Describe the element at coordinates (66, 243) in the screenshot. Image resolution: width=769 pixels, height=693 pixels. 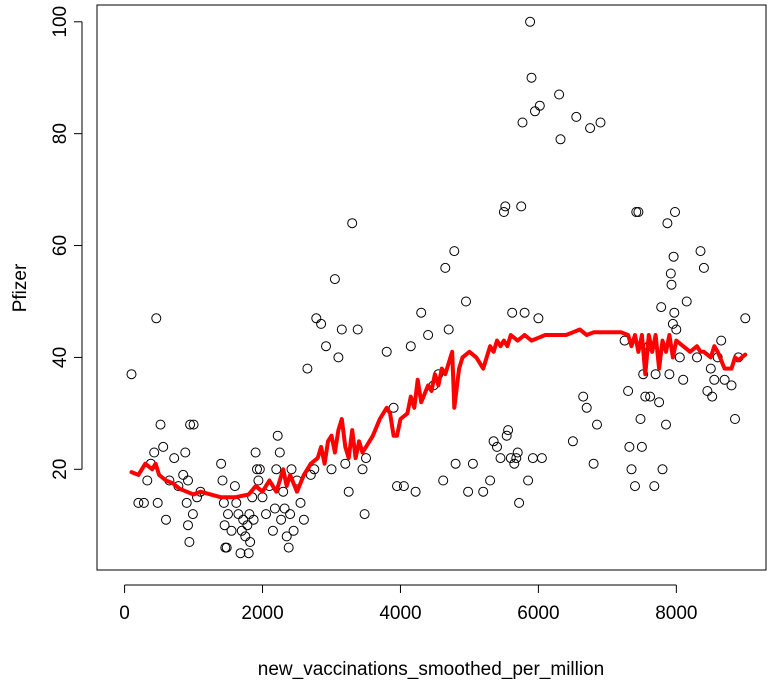
I see `y-axis: 20 40 60 80 100` at that location.